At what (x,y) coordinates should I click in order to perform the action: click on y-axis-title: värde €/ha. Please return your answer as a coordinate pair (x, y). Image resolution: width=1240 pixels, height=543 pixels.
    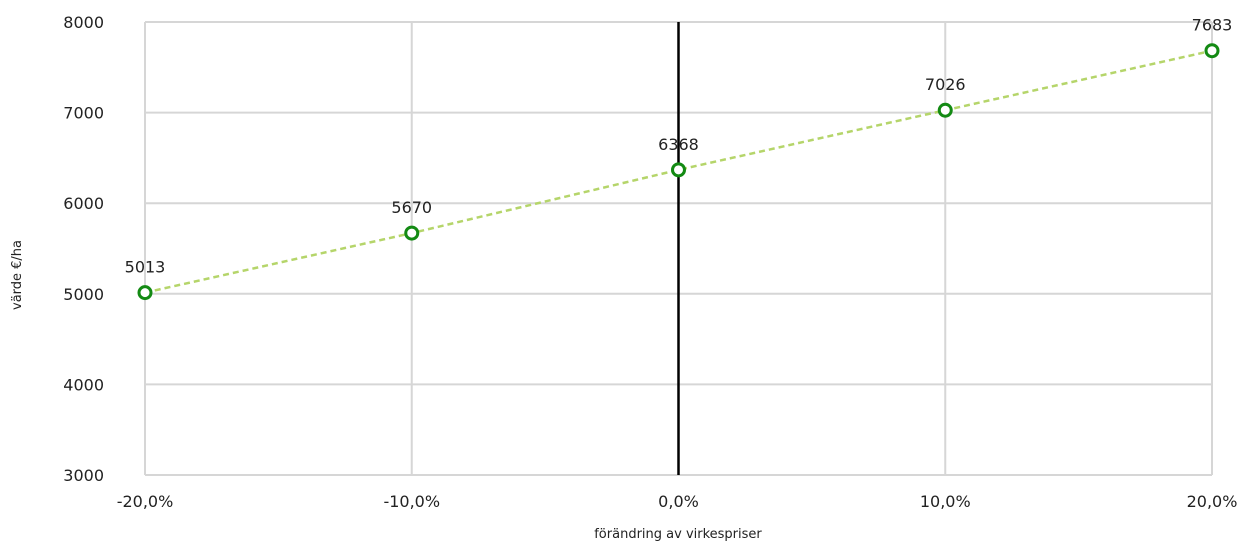
    Looking at the image, I should click on (17, 275).